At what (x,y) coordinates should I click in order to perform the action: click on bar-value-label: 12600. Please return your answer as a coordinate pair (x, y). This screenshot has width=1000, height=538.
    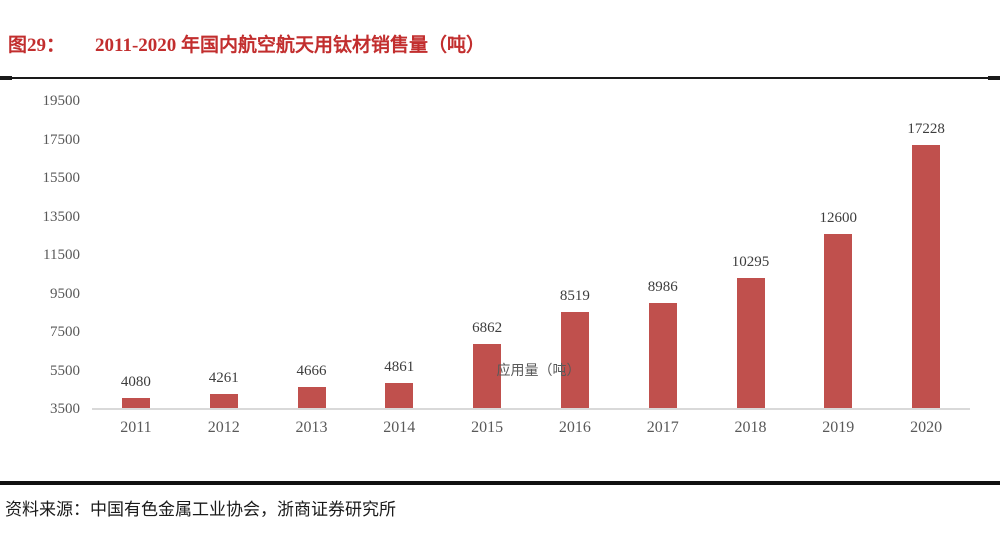
    Looking at the image, I should click on (838, 217).